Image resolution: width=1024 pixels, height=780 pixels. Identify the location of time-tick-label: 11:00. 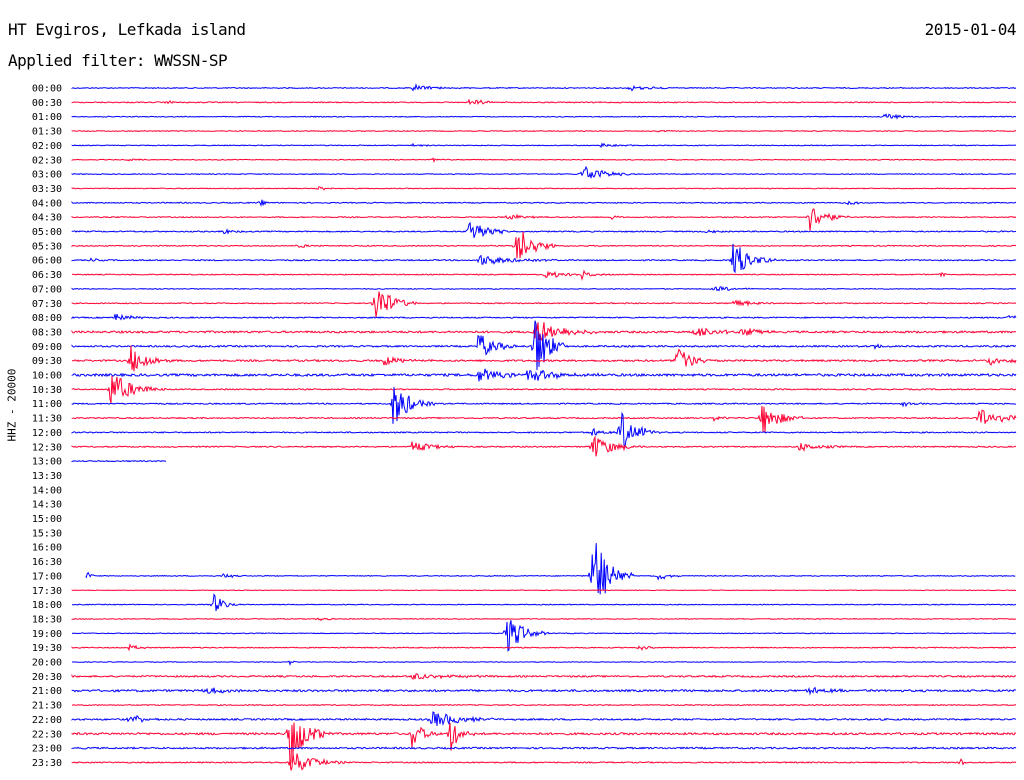
(47, 404).